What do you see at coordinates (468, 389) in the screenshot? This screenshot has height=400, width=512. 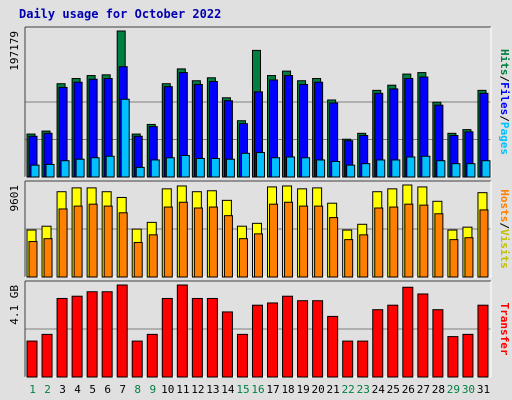 I see `day-label-30: 30` at bounding box center [468, 389].